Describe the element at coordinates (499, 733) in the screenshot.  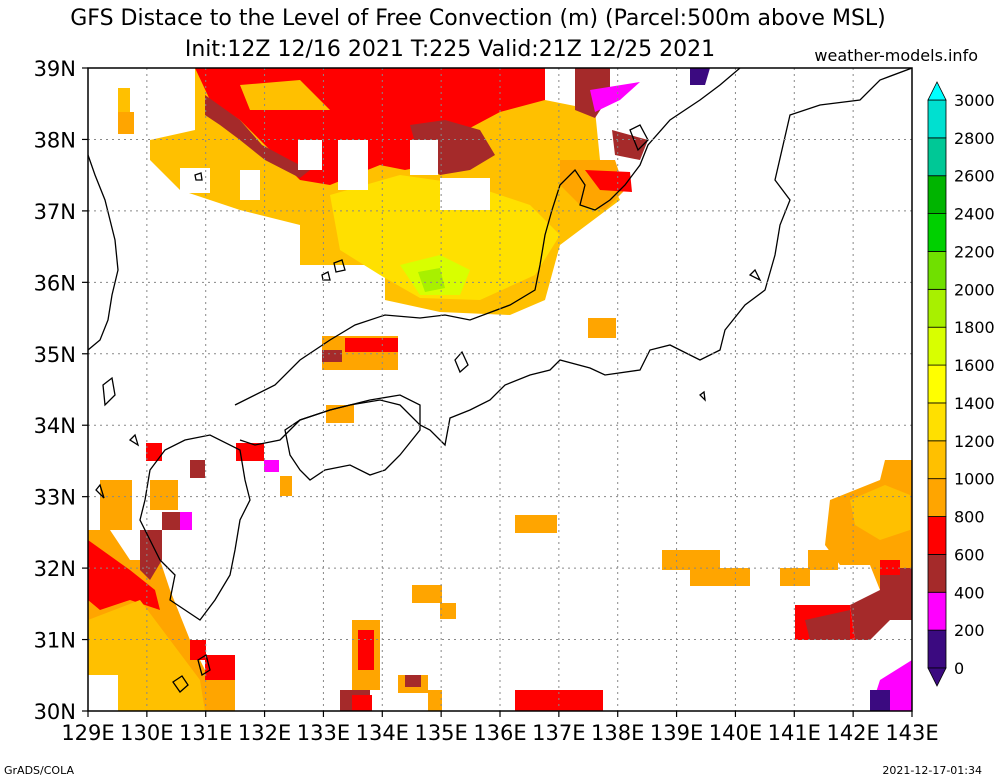
I see `lon-tick-label: 136E` at that location.